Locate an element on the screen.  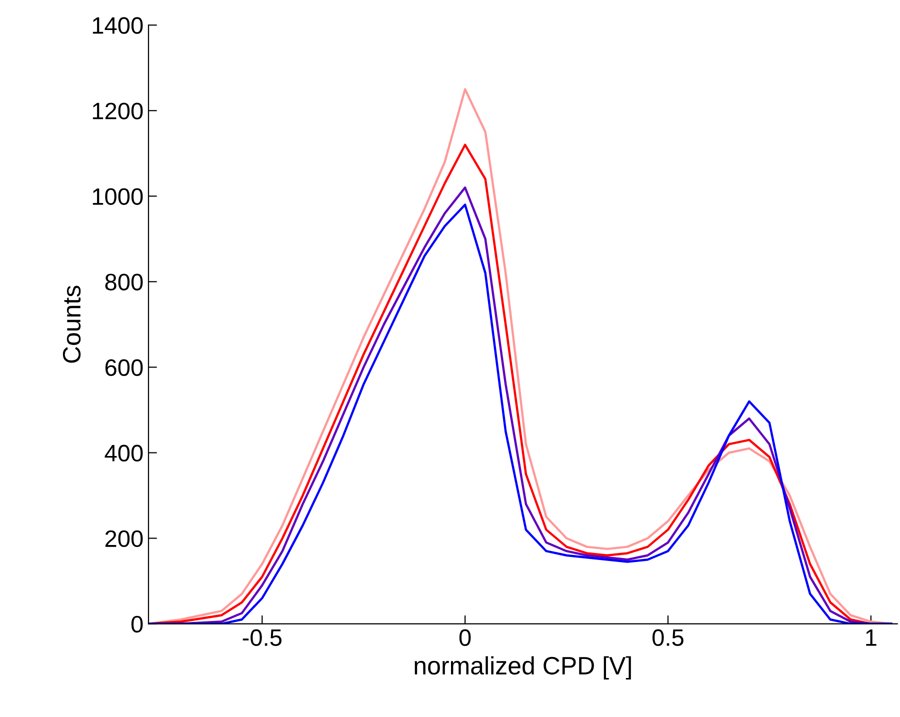
y-tick-label: 200 is located at coordinates (124, 539).